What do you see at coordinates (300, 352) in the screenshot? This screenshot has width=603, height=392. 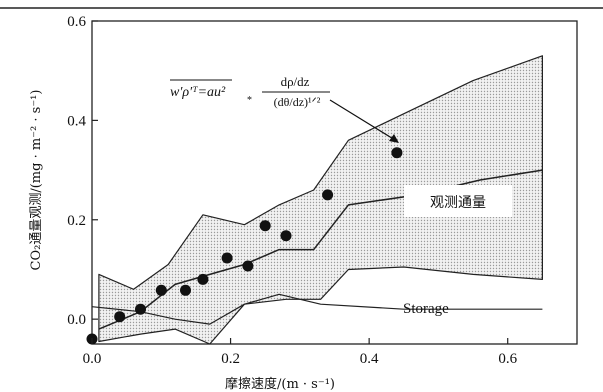 I see `x-axis: 0.0 0.2 0.4 0.6` at bounding box center [300, 352].